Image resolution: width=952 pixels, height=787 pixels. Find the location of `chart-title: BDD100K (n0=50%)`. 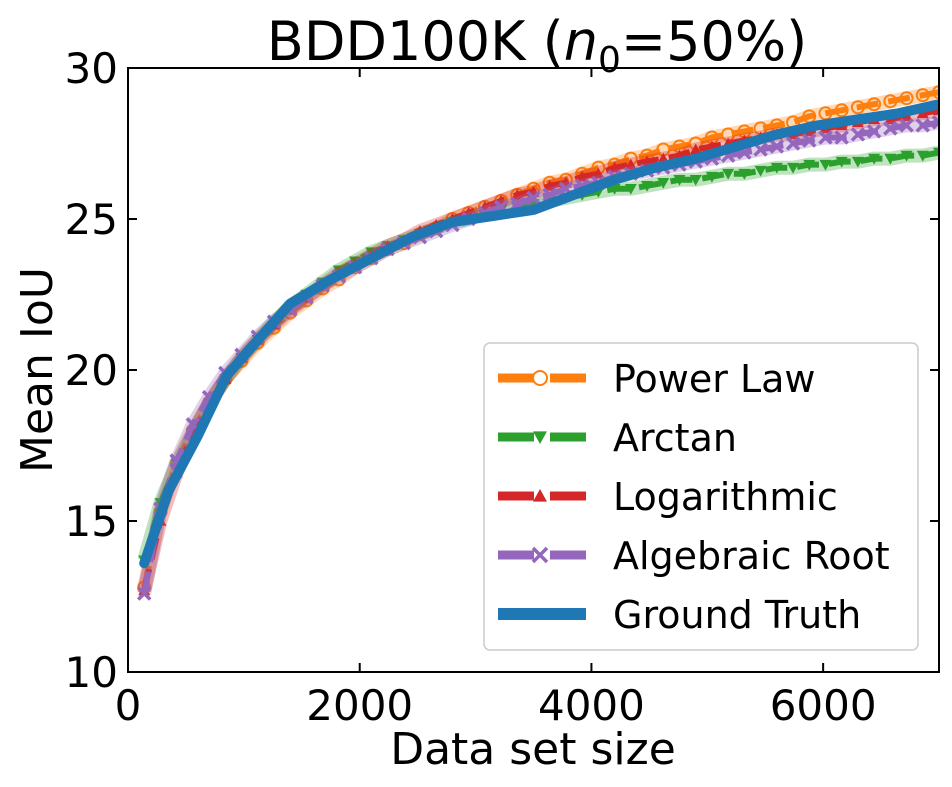

chart-title: BDD100K (n0=50%) is located at coordinates (537, 45).